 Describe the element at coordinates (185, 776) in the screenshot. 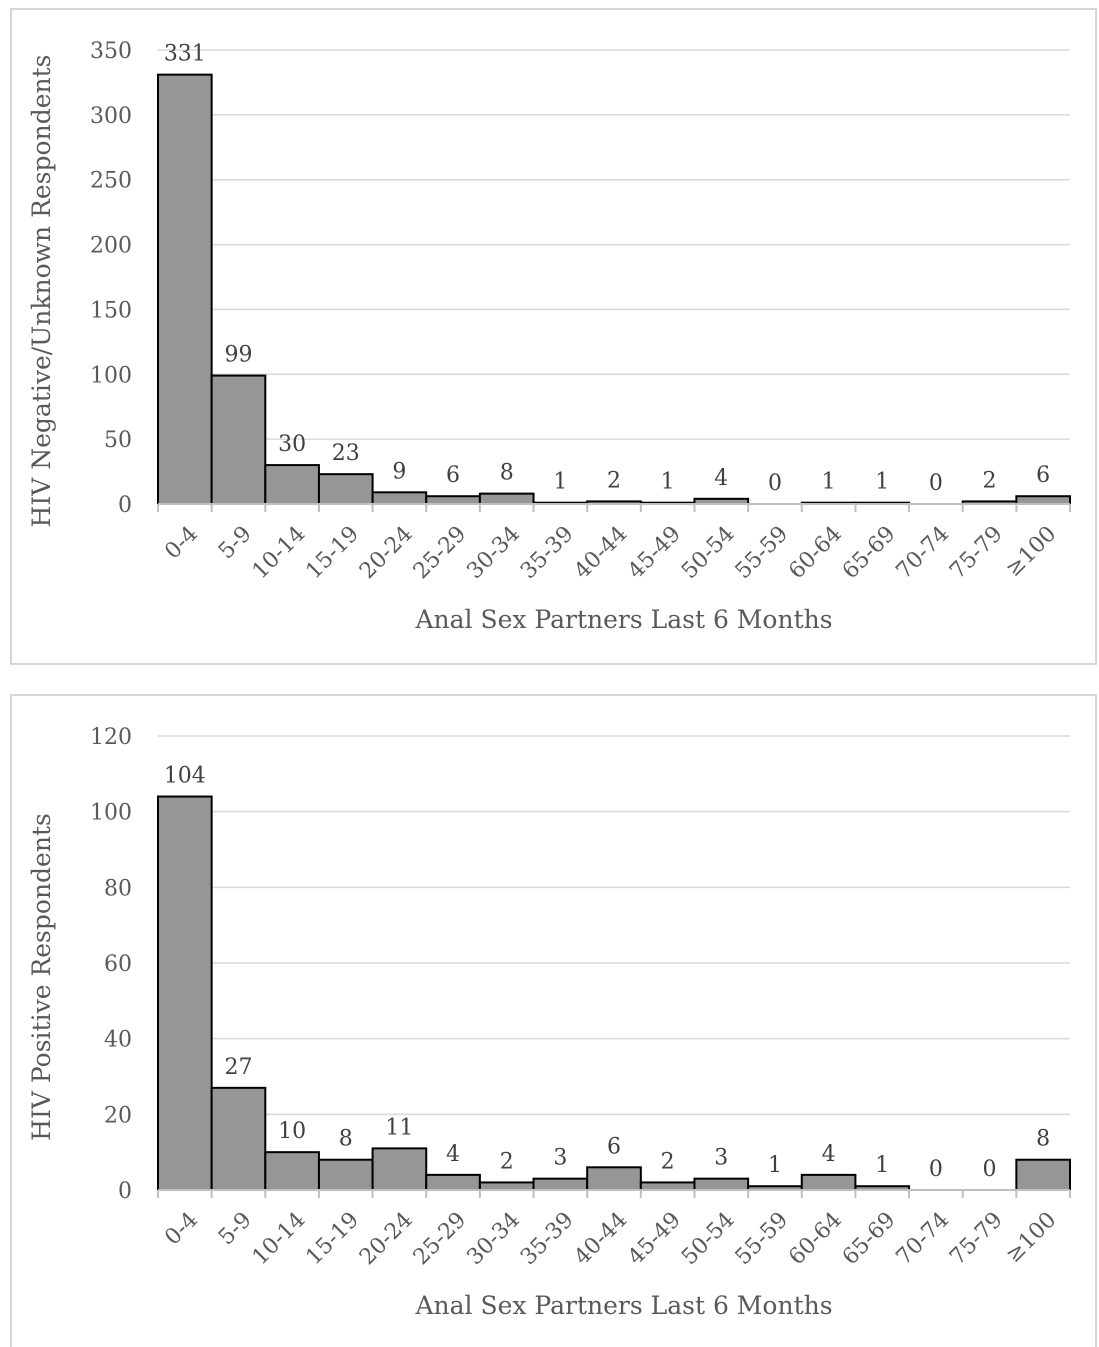

I see `data-label: 104` at that location.